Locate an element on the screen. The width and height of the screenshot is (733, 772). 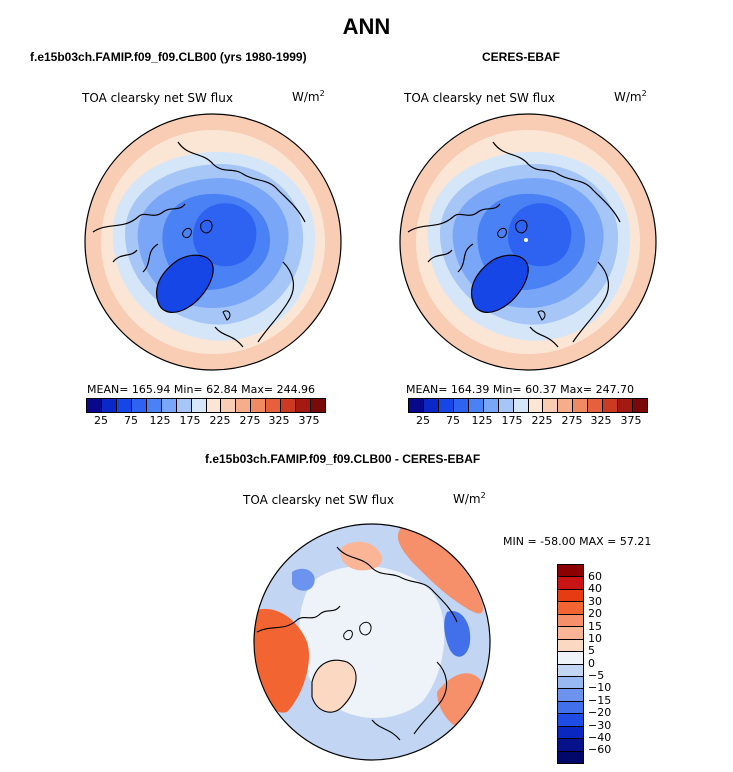
model-coastline-na is located at coordinates (139, 238).